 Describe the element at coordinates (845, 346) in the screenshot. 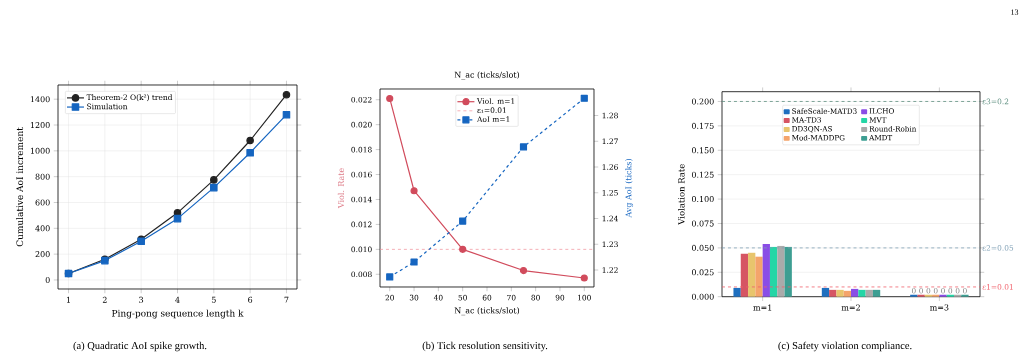

I see `text: (c) Safety violation compliance.` at that location.